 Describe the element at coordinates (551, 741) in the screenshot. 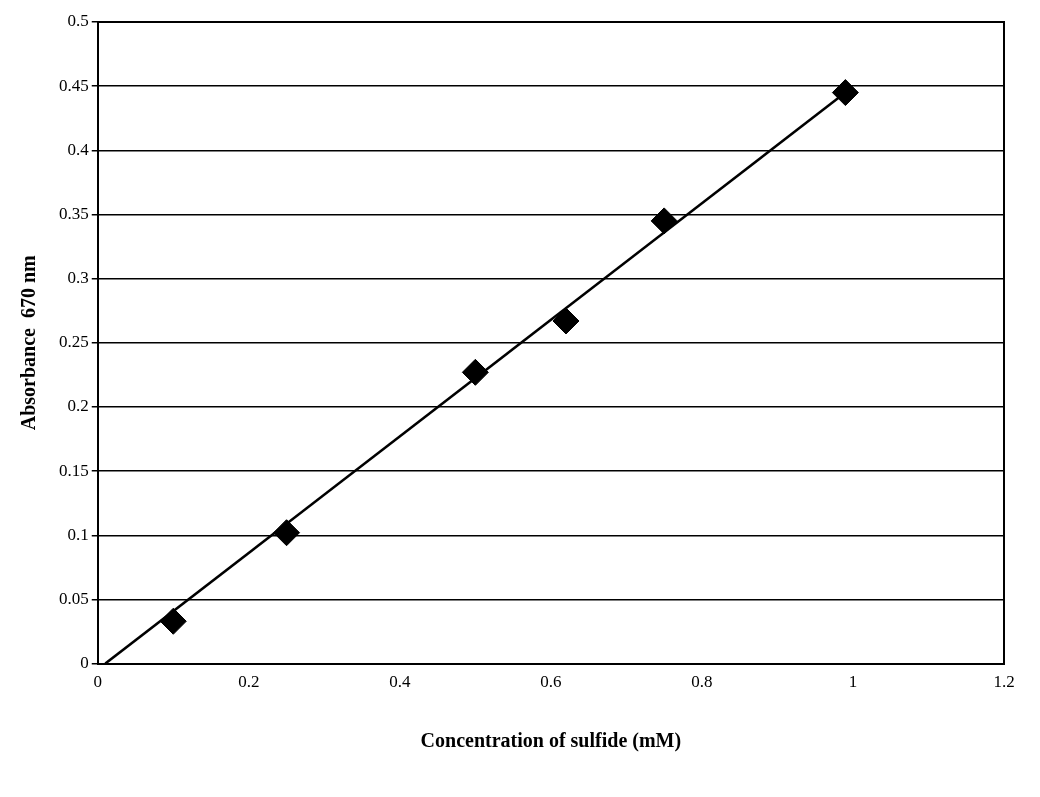

I see `x-axis-title: Concentration of sulfide (mM)` at that location.